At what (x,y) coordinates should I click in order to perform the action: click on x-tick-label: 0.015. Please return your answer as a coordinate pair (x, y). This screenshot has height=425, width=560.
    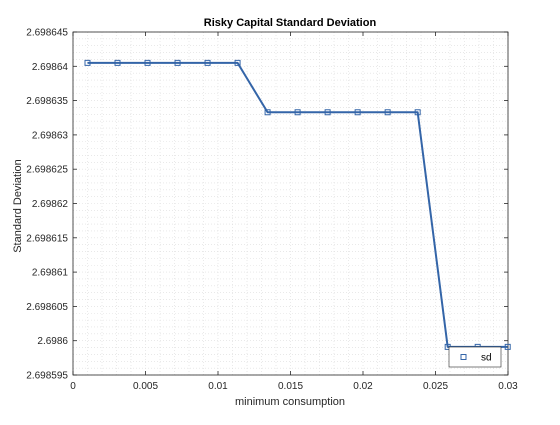
    Looking at the image, I should click on (290, 386).